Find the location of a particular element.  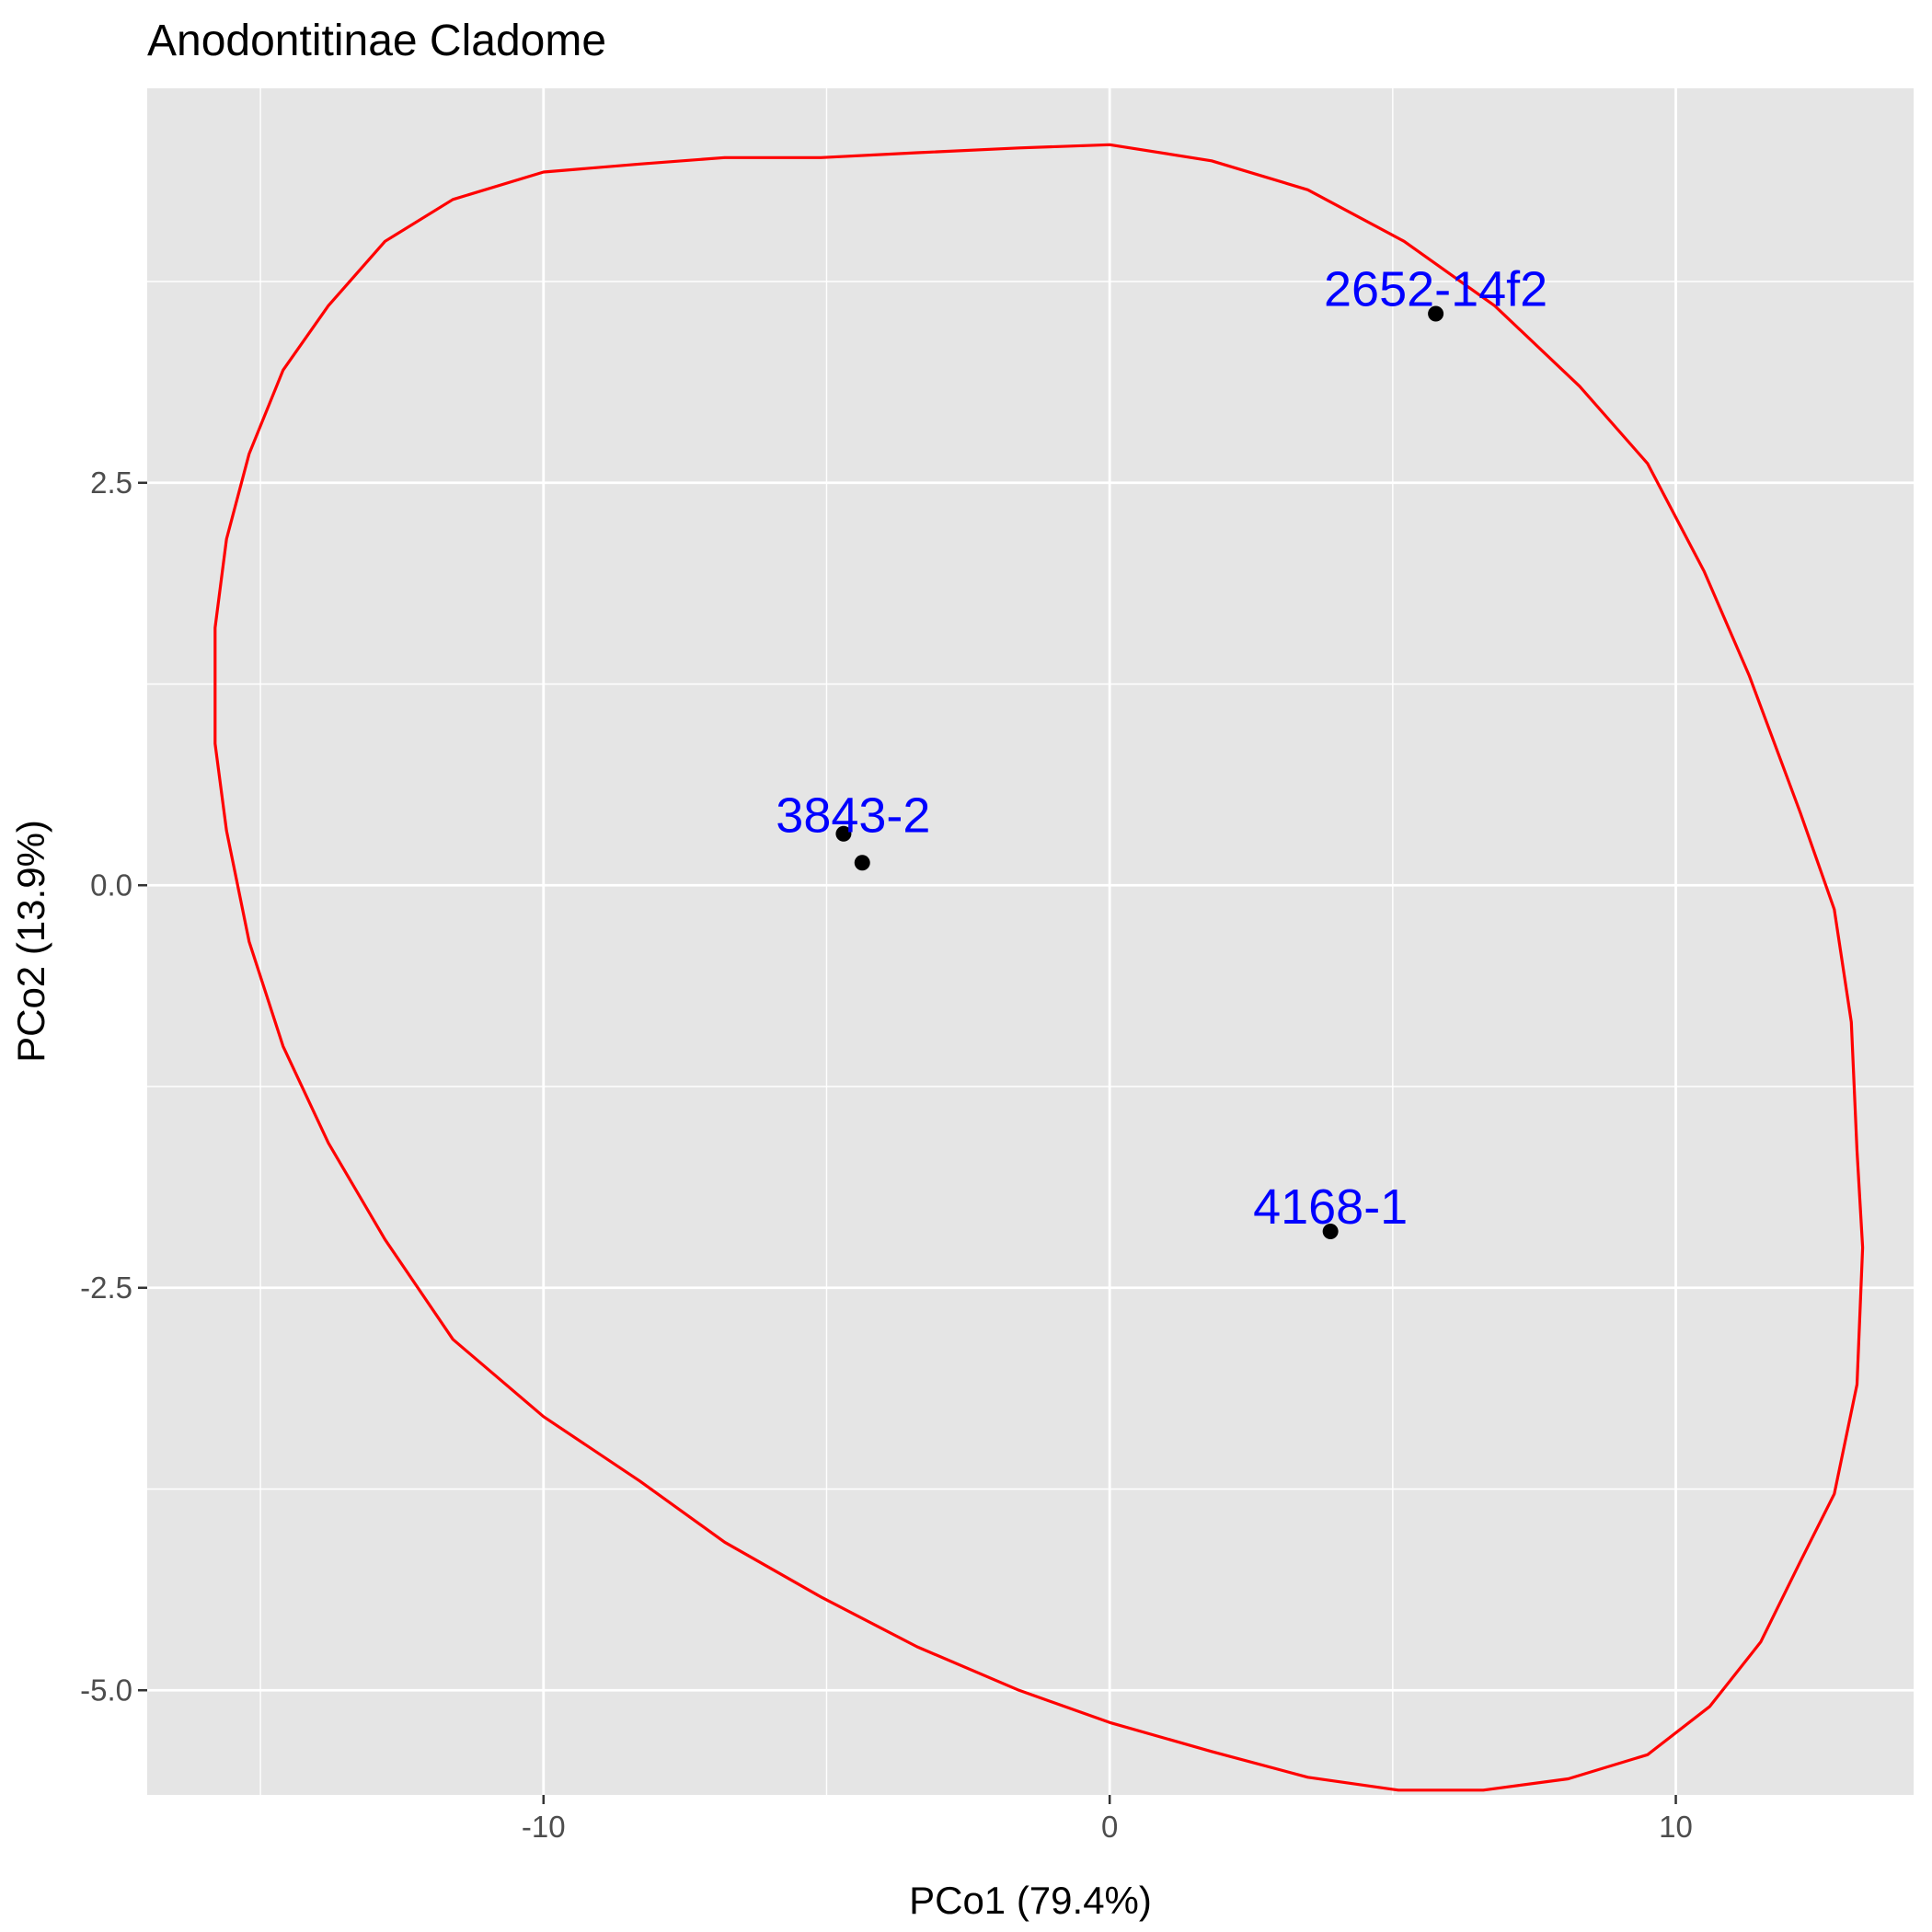

y-axis-title: PCo2 (13.9%) is located at coordinates (30, 941).